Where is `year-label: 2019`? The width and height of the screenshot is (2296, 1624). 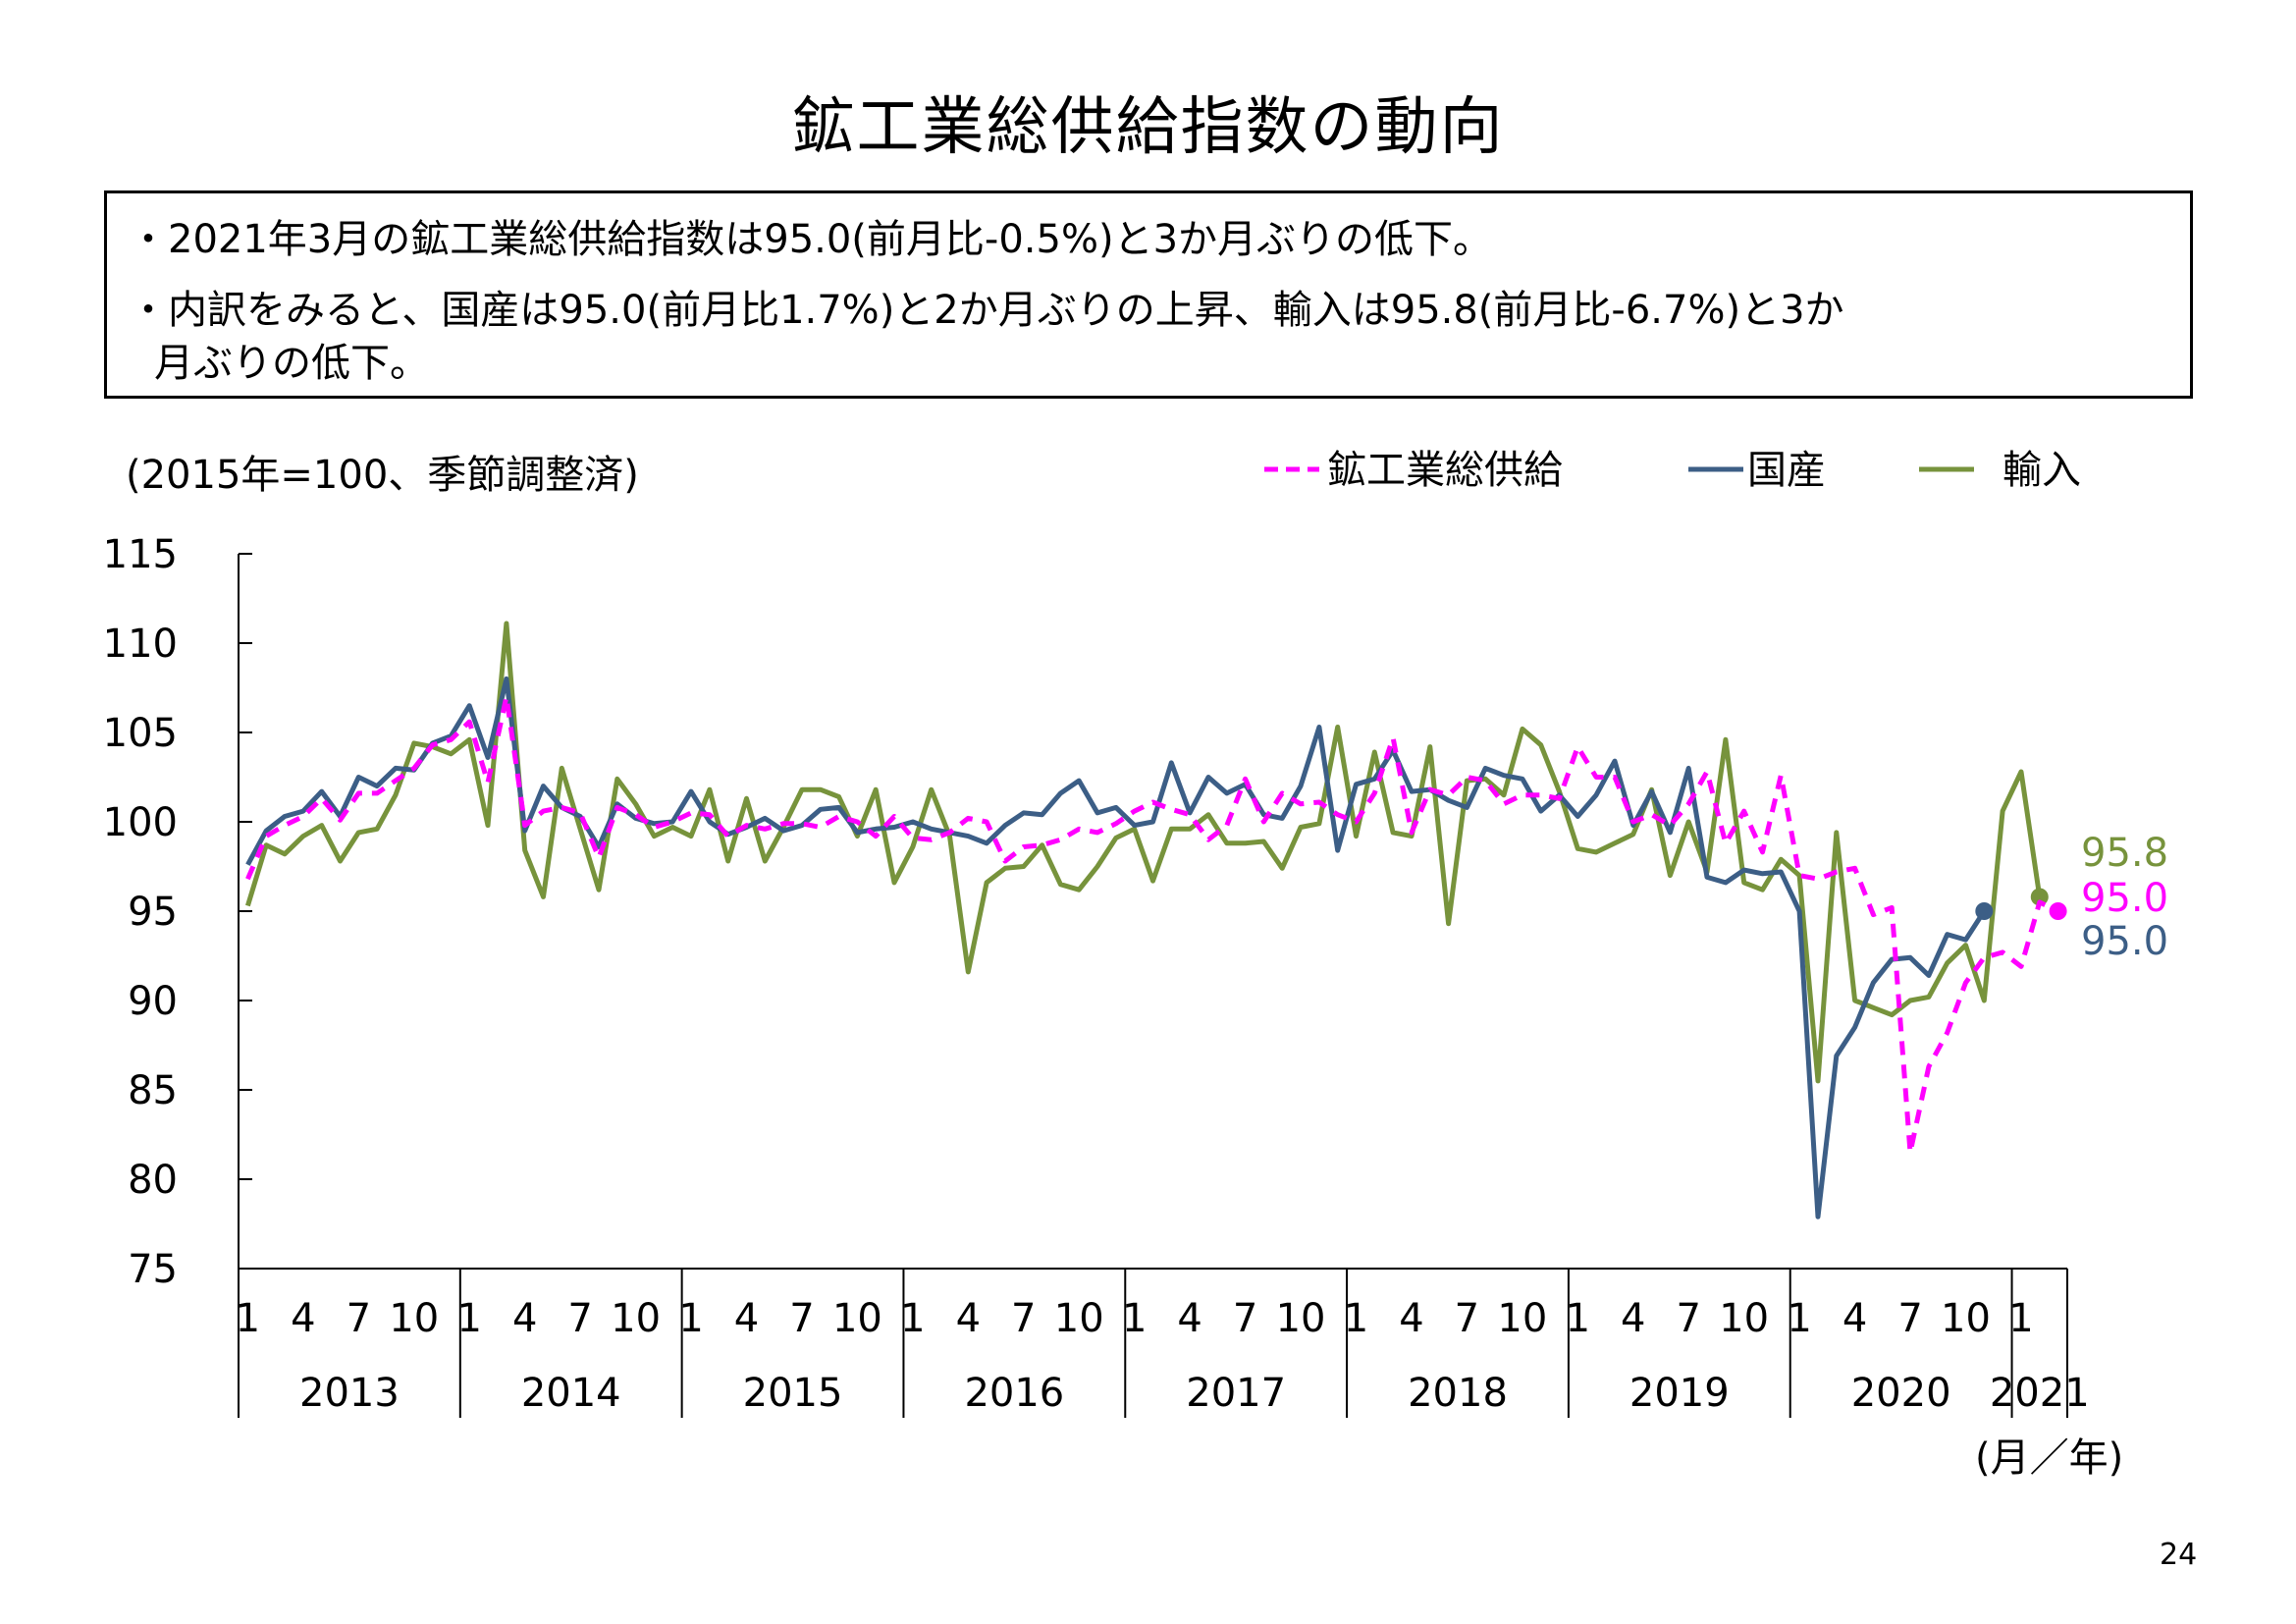 year-label: 2019 is located at coordinates (1679, 1393).